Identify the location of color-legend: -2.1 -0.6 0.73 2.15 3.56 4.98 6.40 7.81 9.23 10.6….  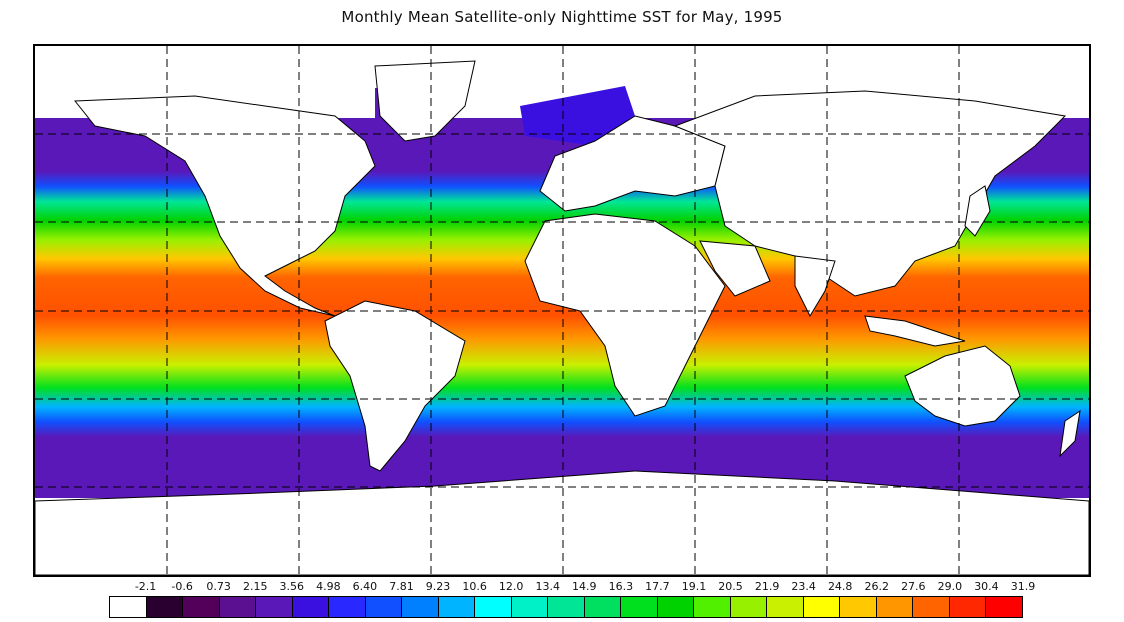
(562, 600).